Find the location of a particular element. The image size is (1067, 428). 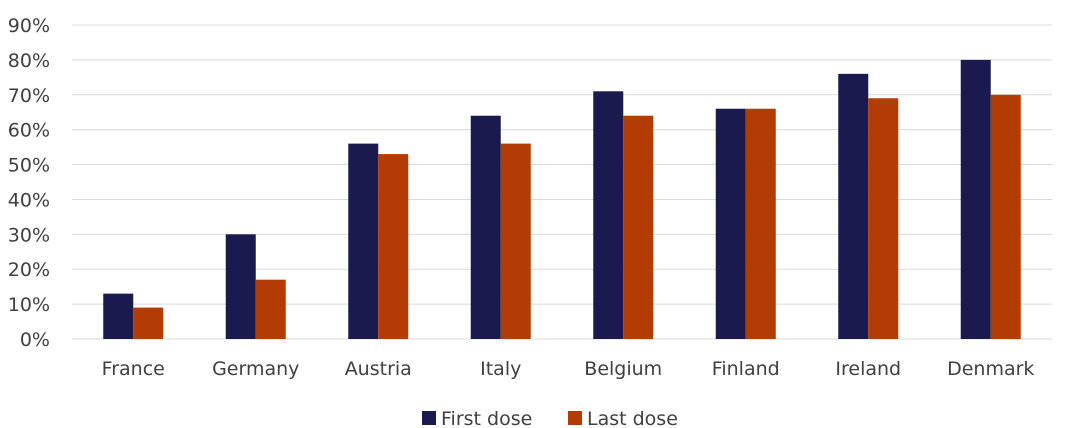

legend: First dose Last dose is located at coordinates (550, 418).